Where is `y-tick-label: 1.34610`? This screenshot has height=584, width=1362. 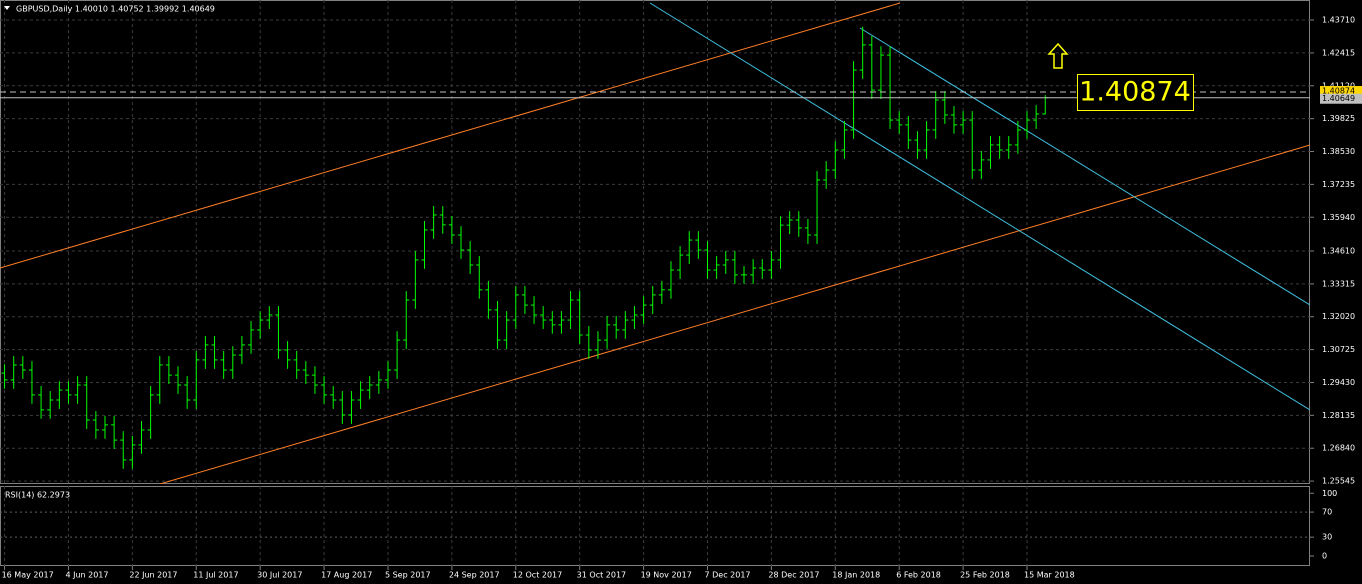 y-tick-label: 1.34610 is located at coordinates (1338, 251).